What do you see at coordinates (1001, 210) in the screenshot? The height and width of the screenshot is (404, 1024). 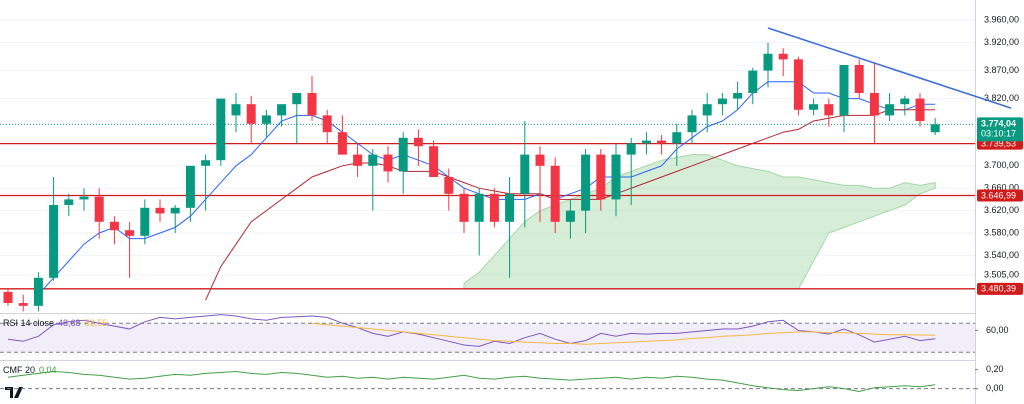 I see `y-tick-label: 3.620,00` at bounding box center [1001, 210].